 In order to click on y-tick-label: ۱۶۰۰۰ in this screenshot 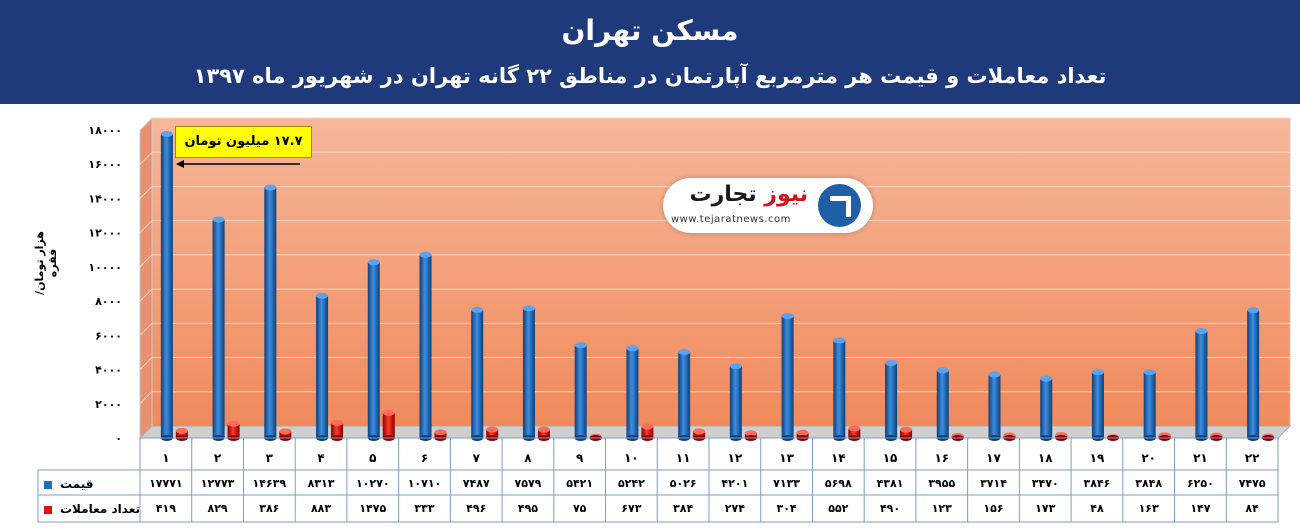, I will do `click(105, 164)`.